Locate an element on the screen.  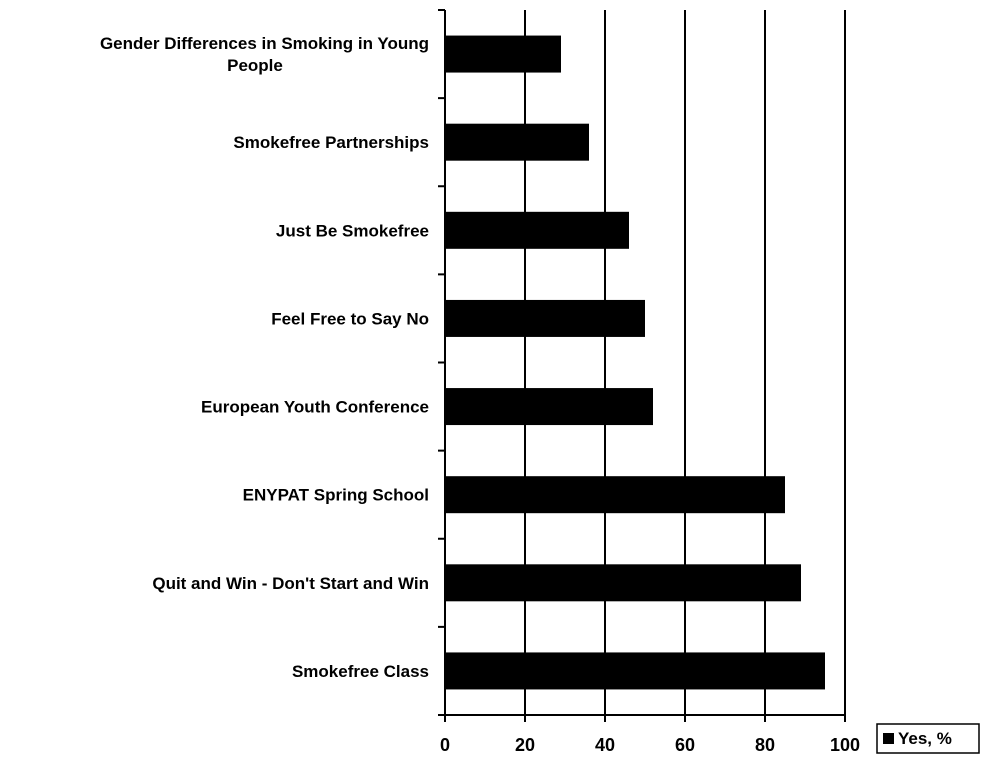
x-tick-label-80: 80 is located at coordinates (765, 745).